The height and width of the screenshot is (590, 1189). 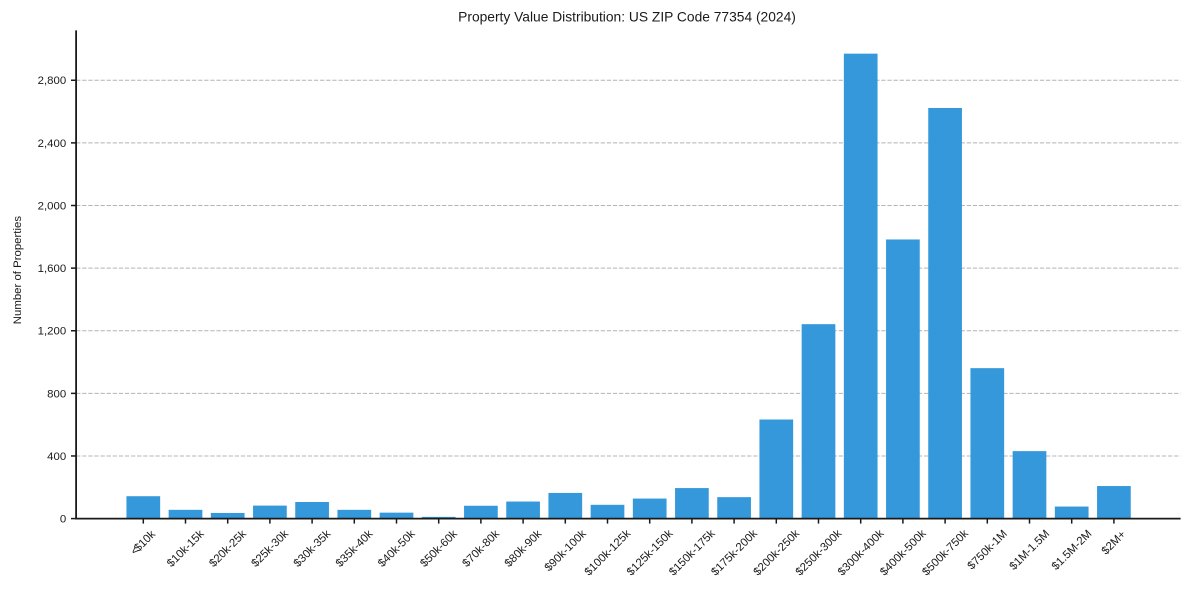 I want to click on svg-text: 400, so click(x=56, y=457).